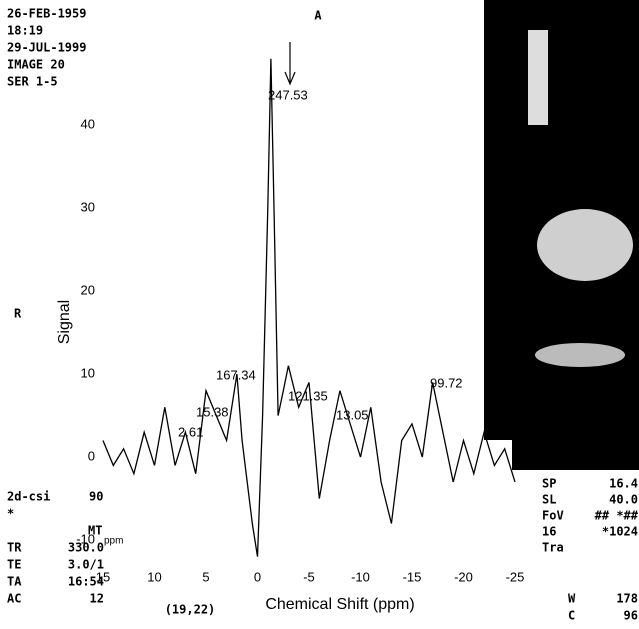  Describe the element at coordinates (36, 65) in the screenshot. I see `info-text: IMAGE 20` at that location.